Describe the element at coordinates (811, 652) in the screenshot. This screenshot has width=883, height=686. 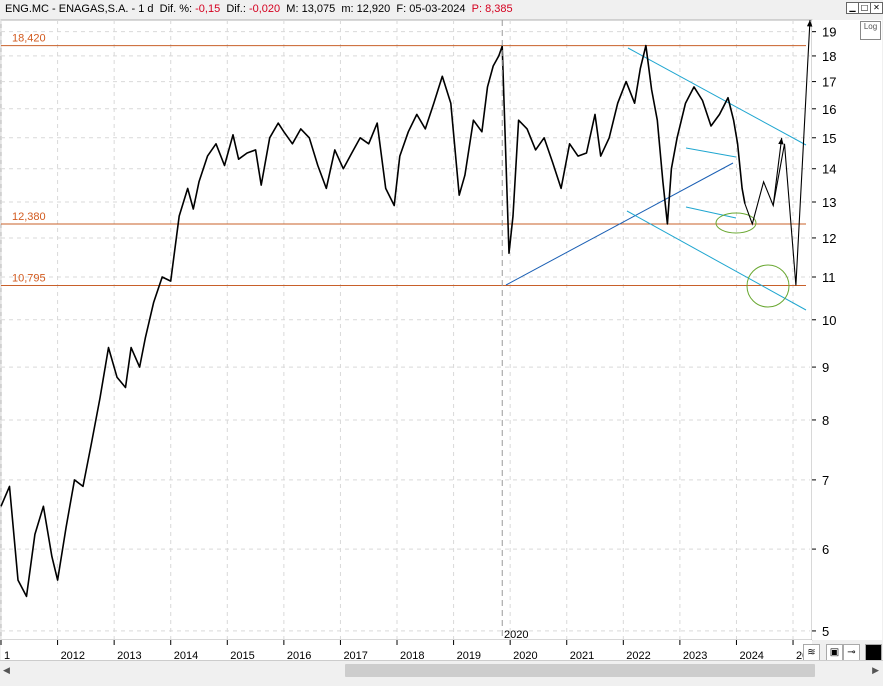
I see `zoom-icon: ≋` at that location.